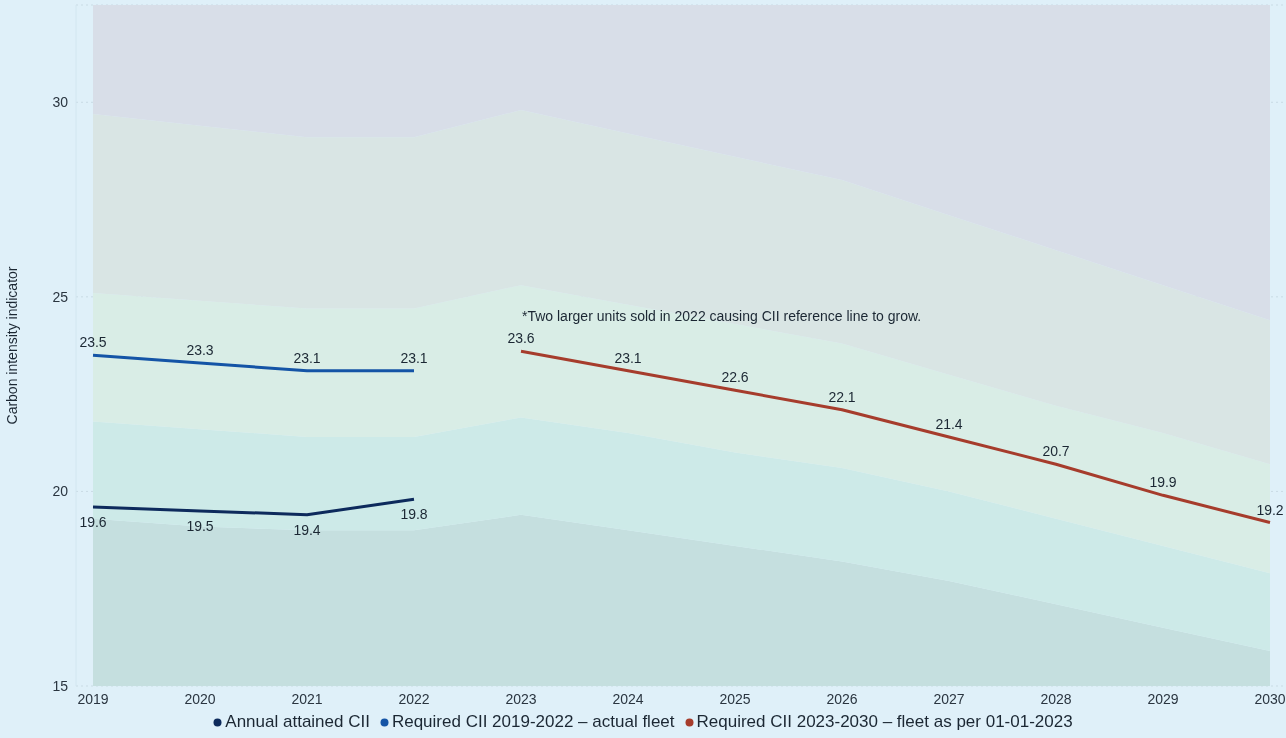 Image resolution: width=1286 pixels, height=738 pixels. Describe the element at coordinates (628, 698) in the screenshot. I see `x-tick-label: 2024` at that location.